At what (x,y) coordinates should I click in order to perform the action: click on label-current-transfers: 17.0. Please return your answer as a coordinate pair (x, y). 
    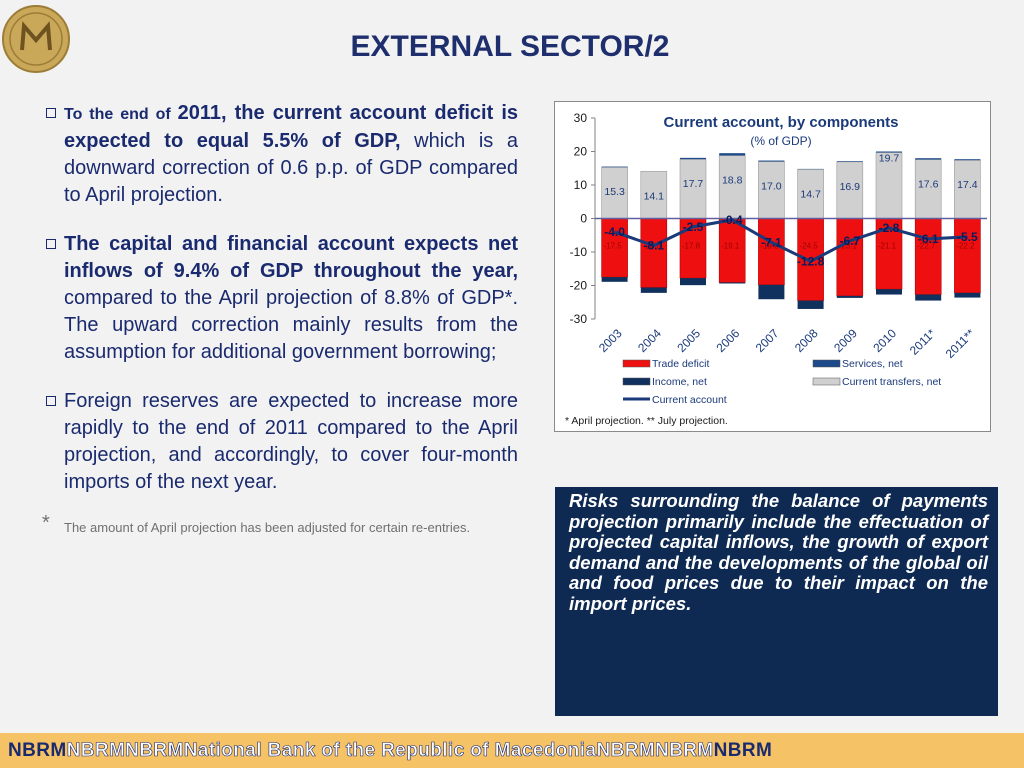
    Looking at the image, I should click on (771, 187).